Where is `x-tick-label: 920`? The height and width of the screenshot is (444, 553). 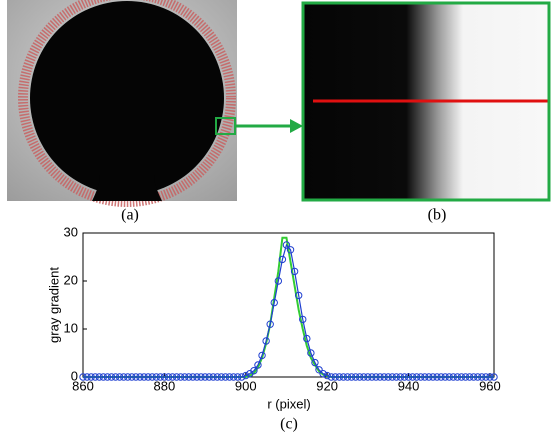
x-tick-label: 920 is located at coordinates (327, 385).